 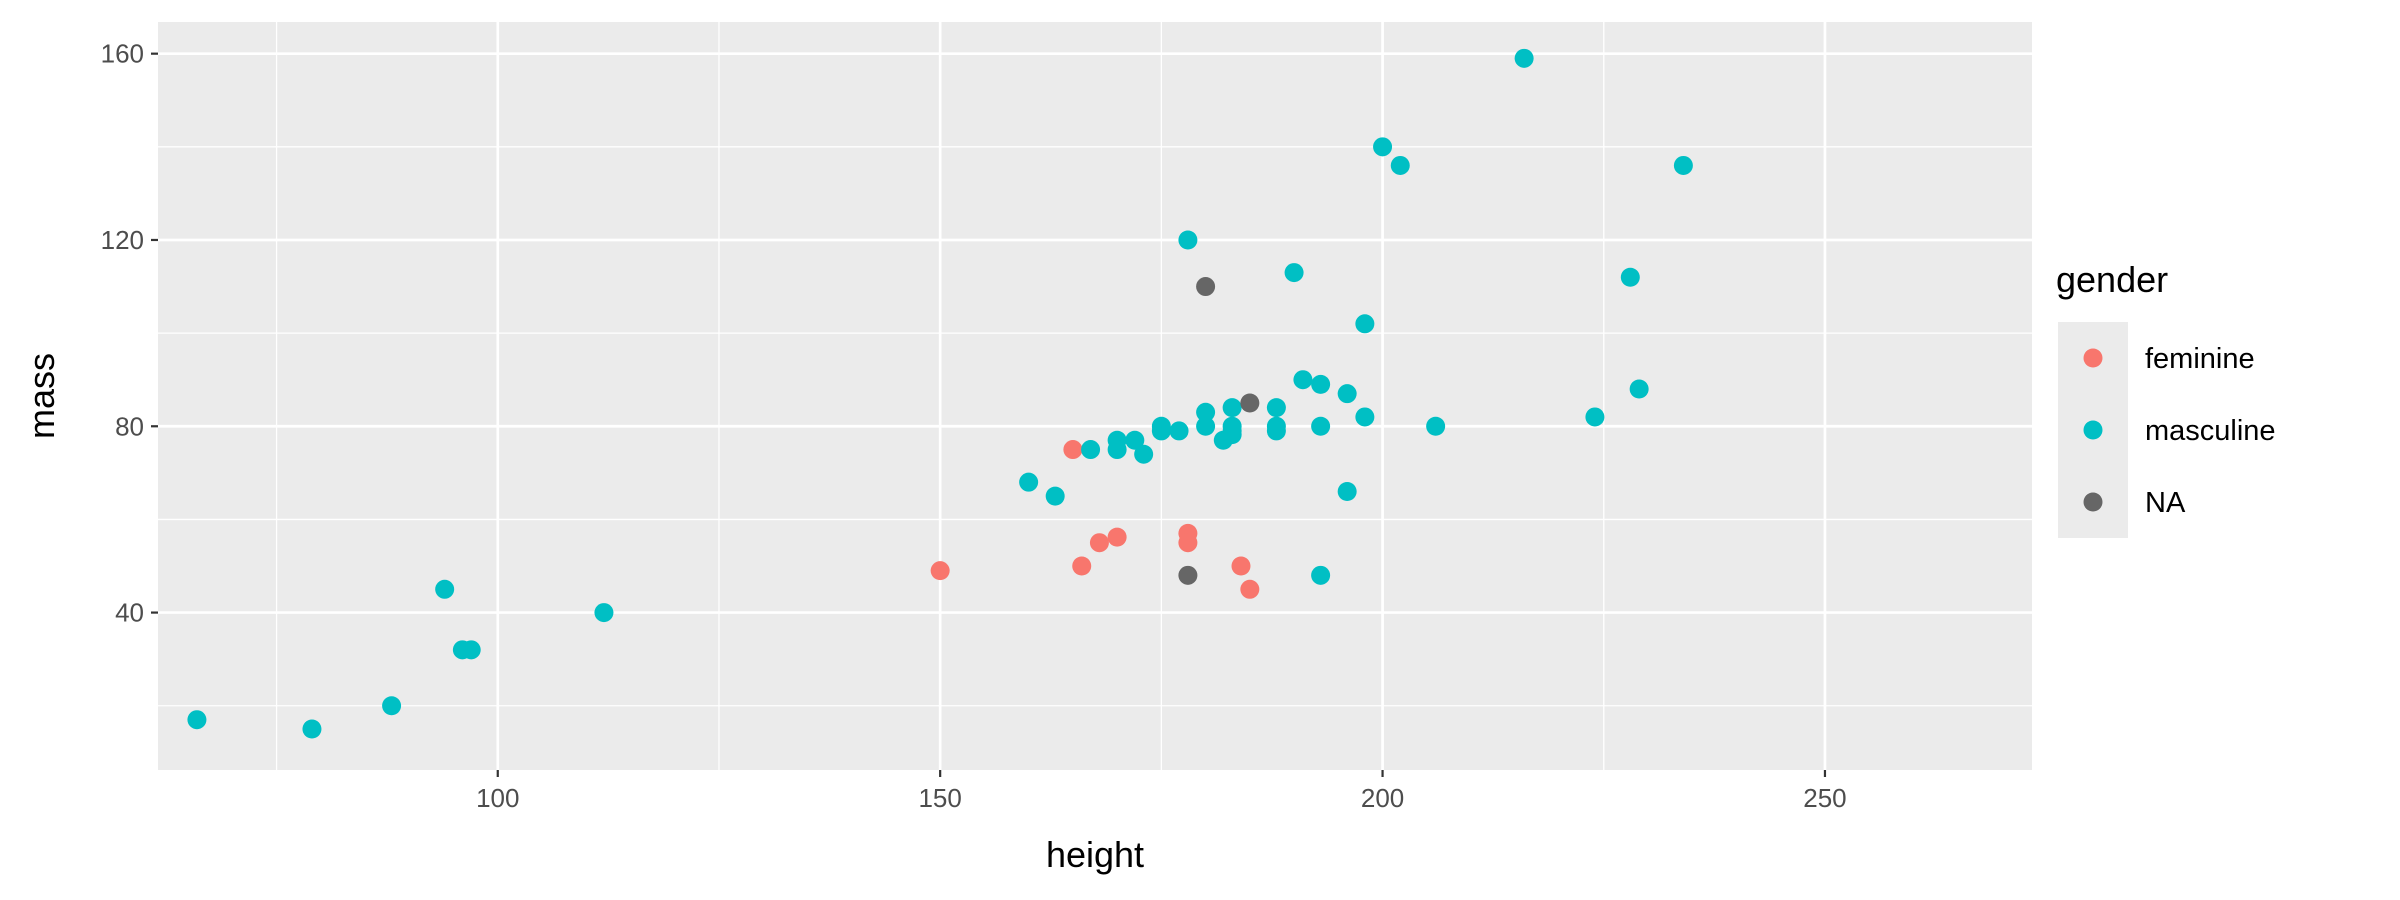 I want to click on x-tick-label: 100, so click(x=497, y=798).